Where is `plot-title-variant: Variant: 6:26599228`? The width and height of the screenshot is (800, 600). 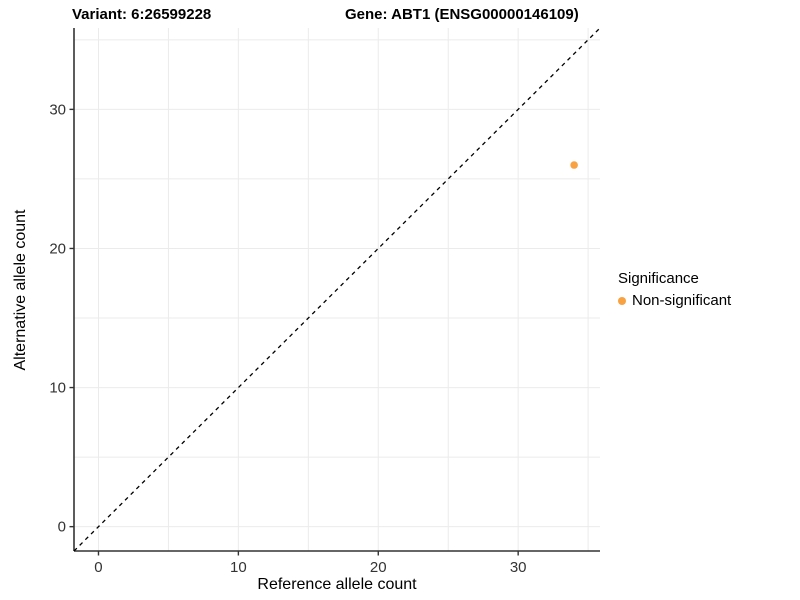
plot-title-variant: Variant: 6:26599228 is located at coordinates (142, 14).